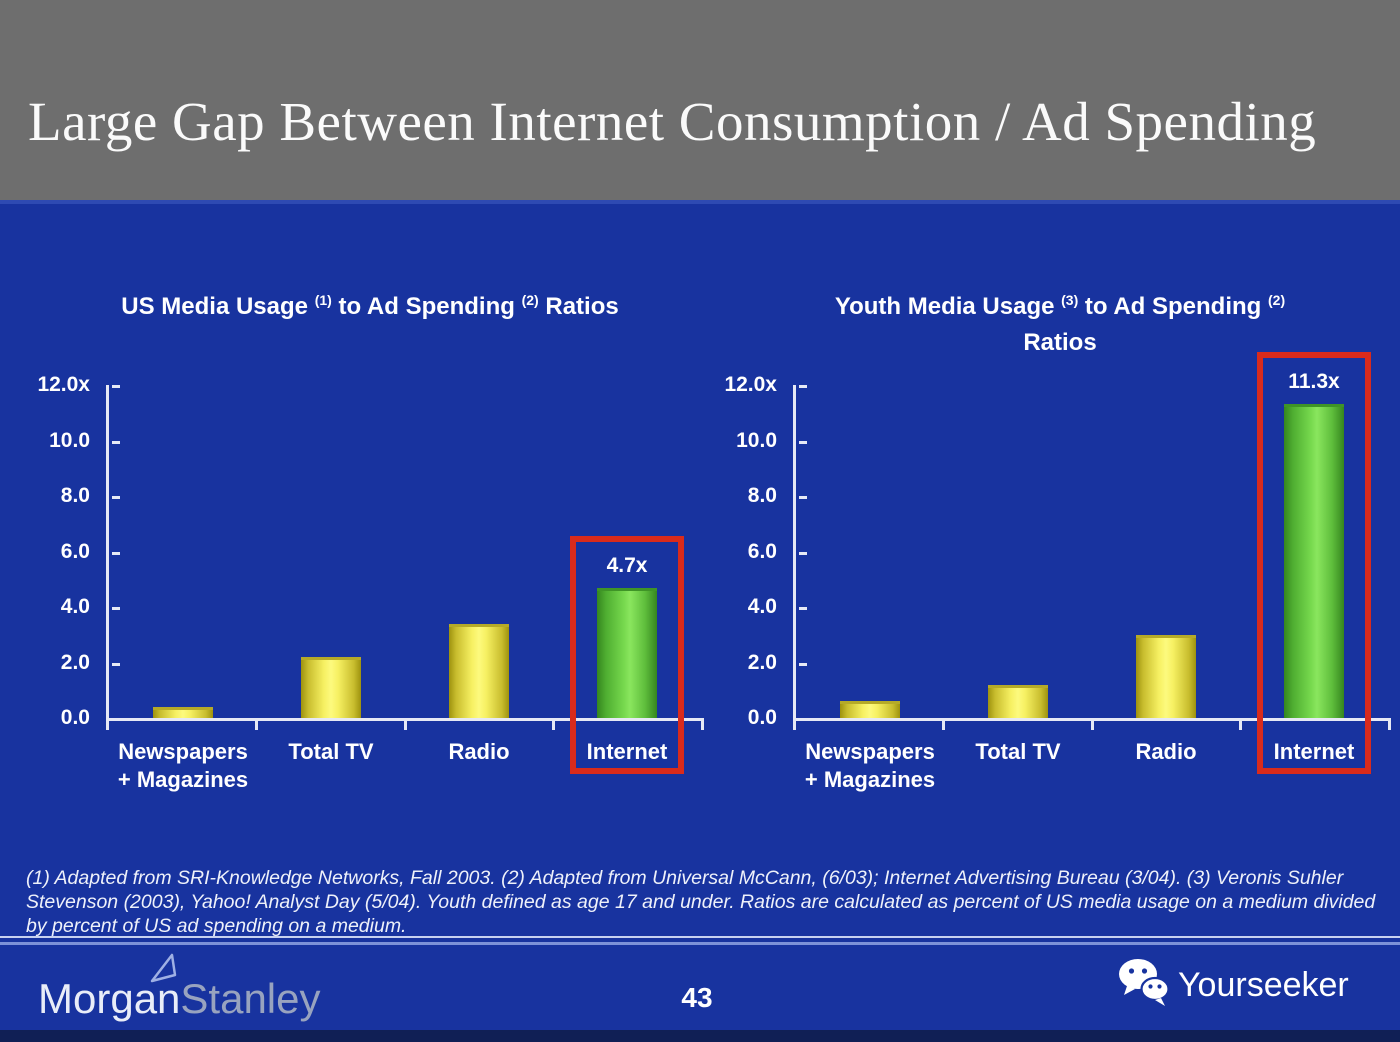 The image size is (1400, 1042). I want to click on superscript-note: (3), so click(1070, 300).